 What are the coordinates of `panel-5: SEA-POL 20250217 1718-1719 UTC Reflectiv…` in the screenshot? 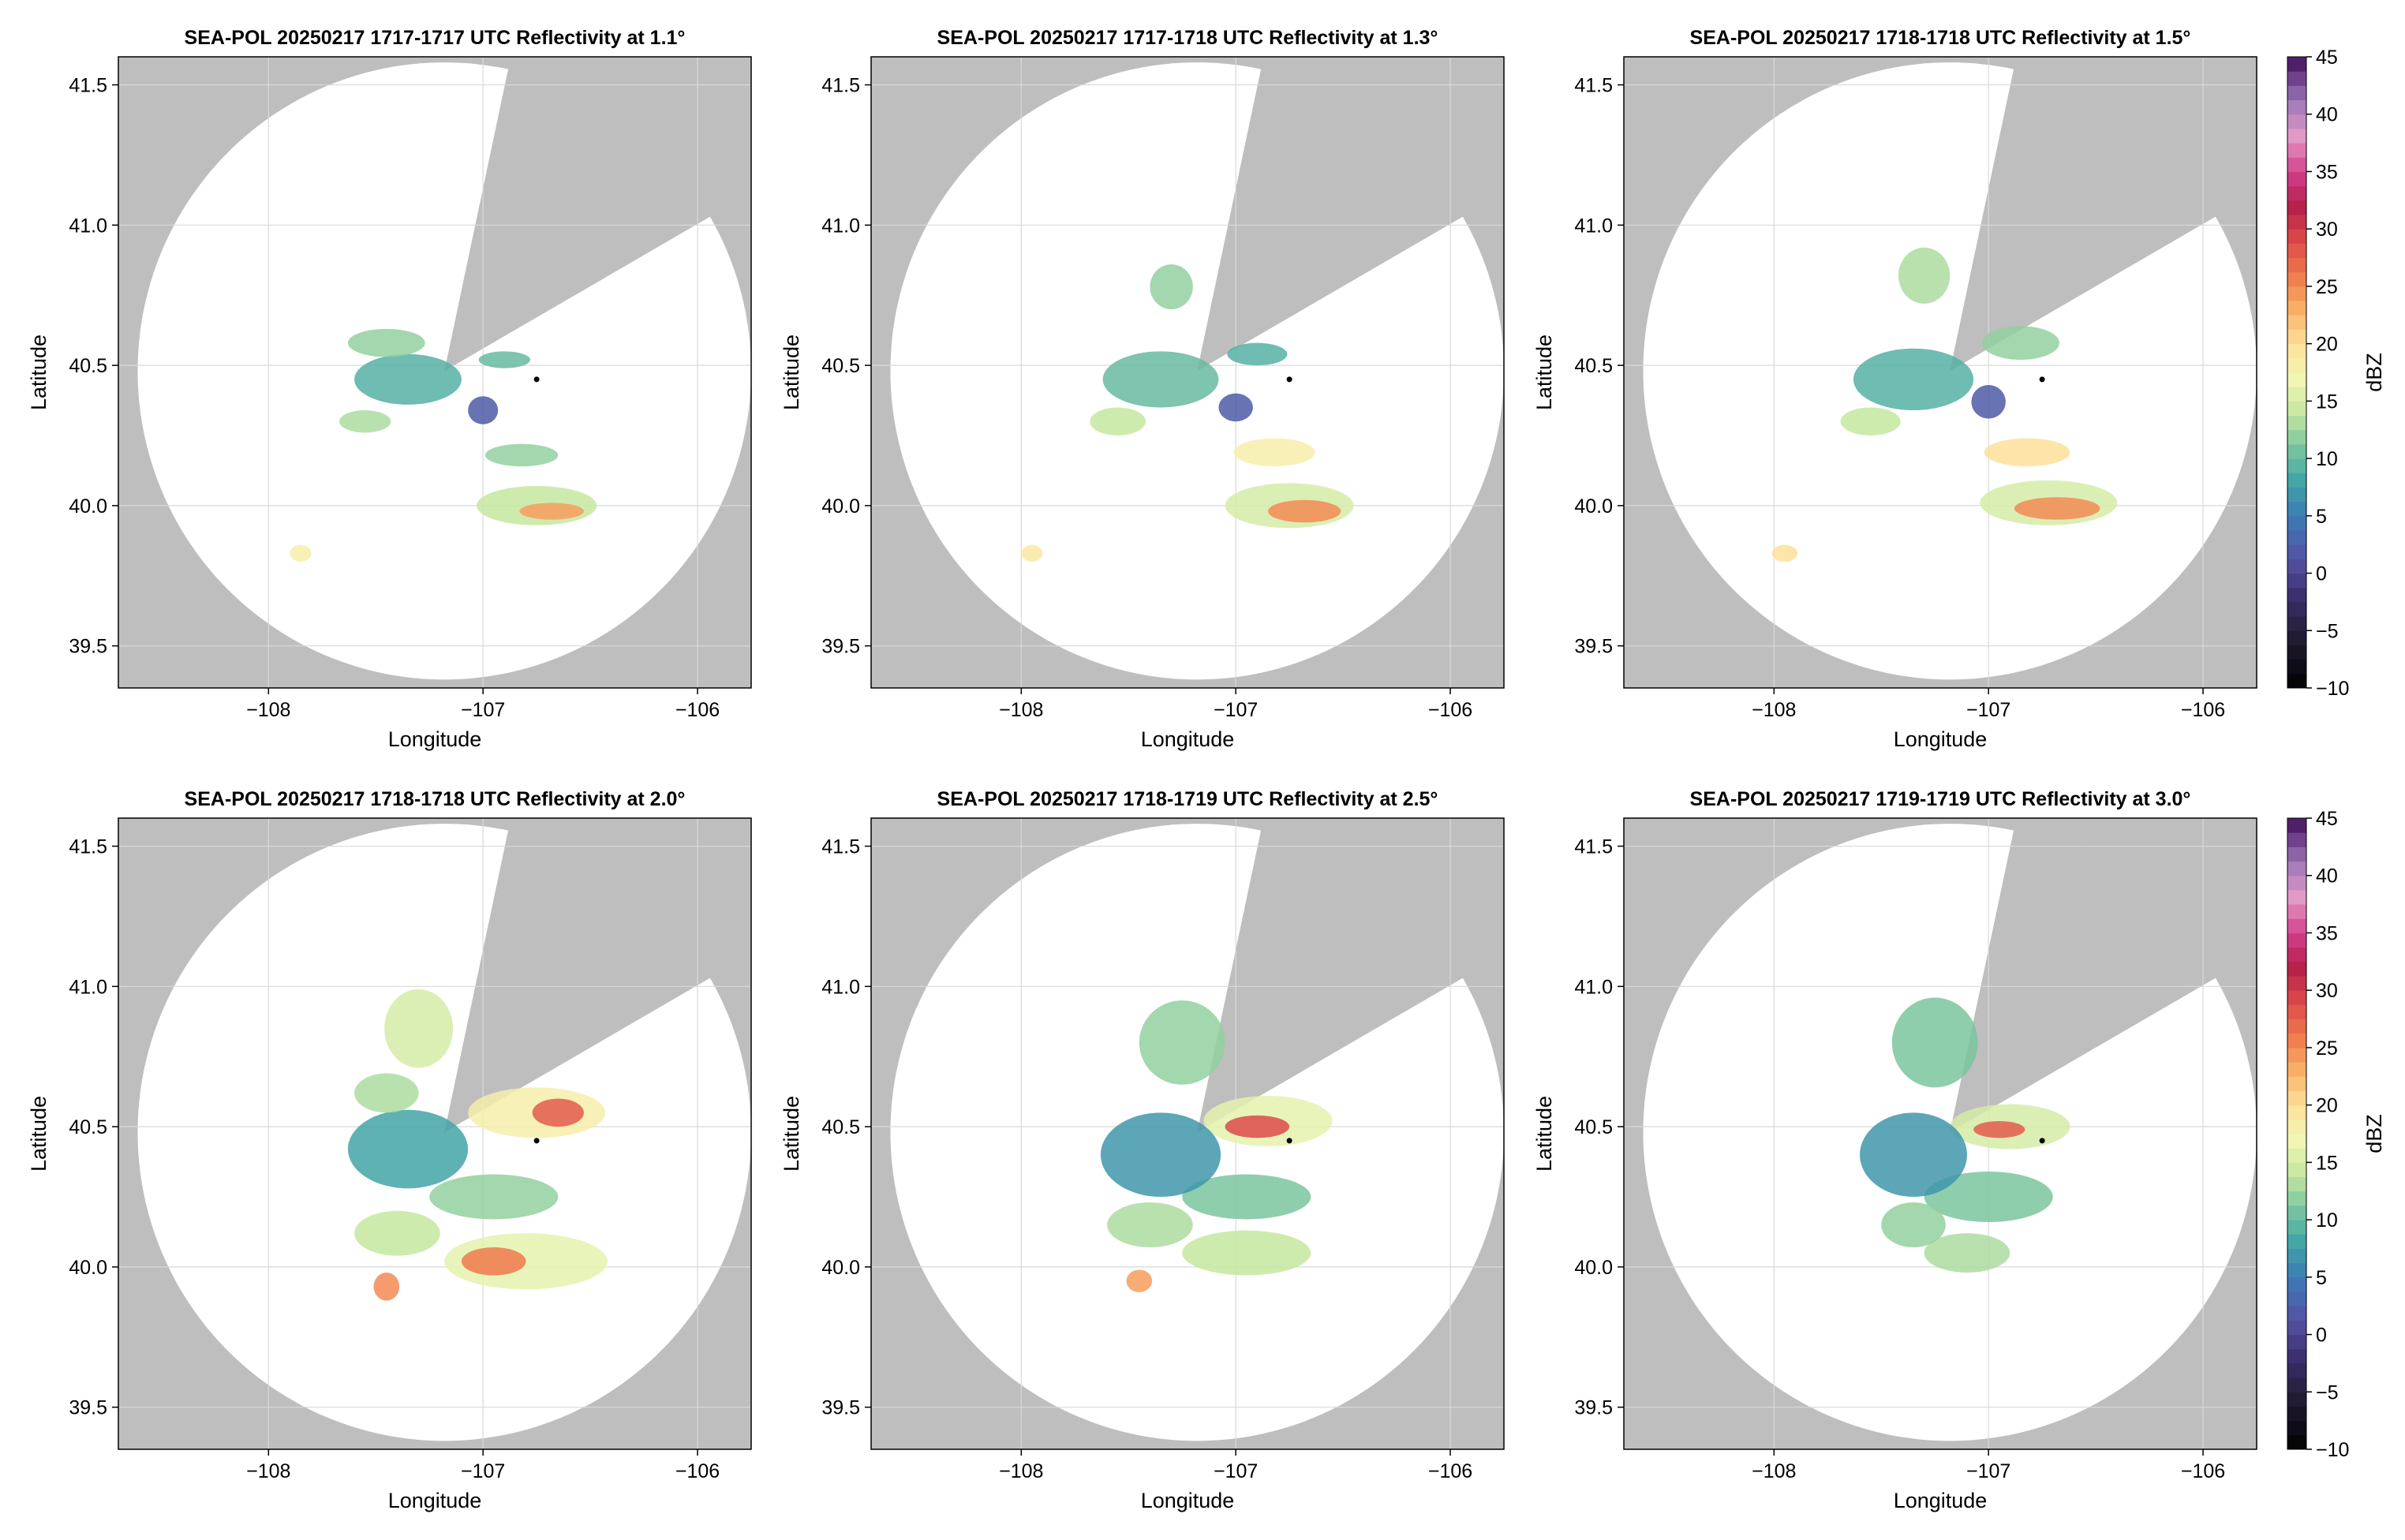 It's located at (1143, 1150).